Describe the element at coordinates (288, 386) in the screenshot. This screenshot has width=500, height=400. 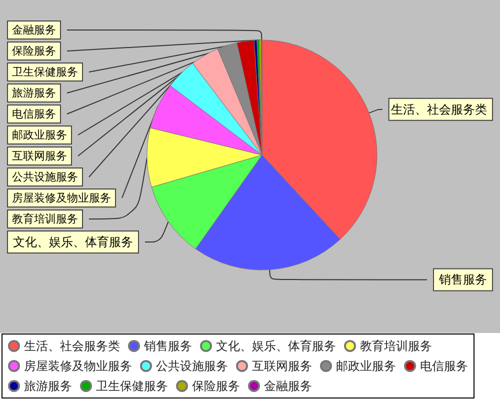
I see `legend-label: 金融服务` at that location.